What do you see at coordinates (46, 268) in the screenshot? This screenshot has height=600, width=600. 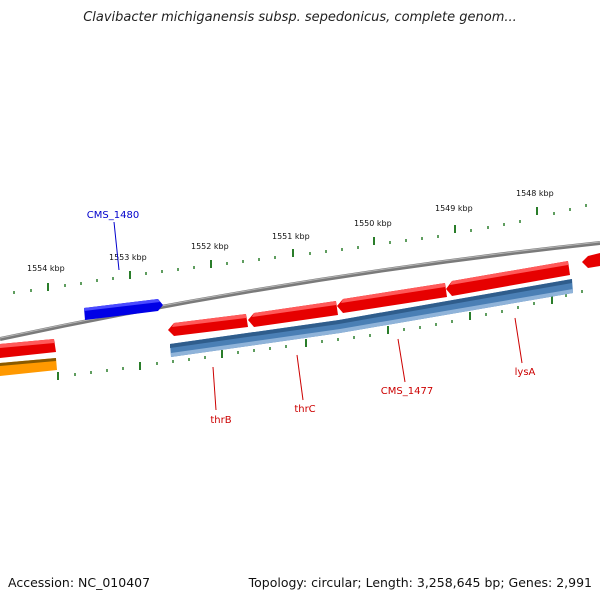 I see `tick-label-1554: 1554 kbp` at bounding box center [46, 268].